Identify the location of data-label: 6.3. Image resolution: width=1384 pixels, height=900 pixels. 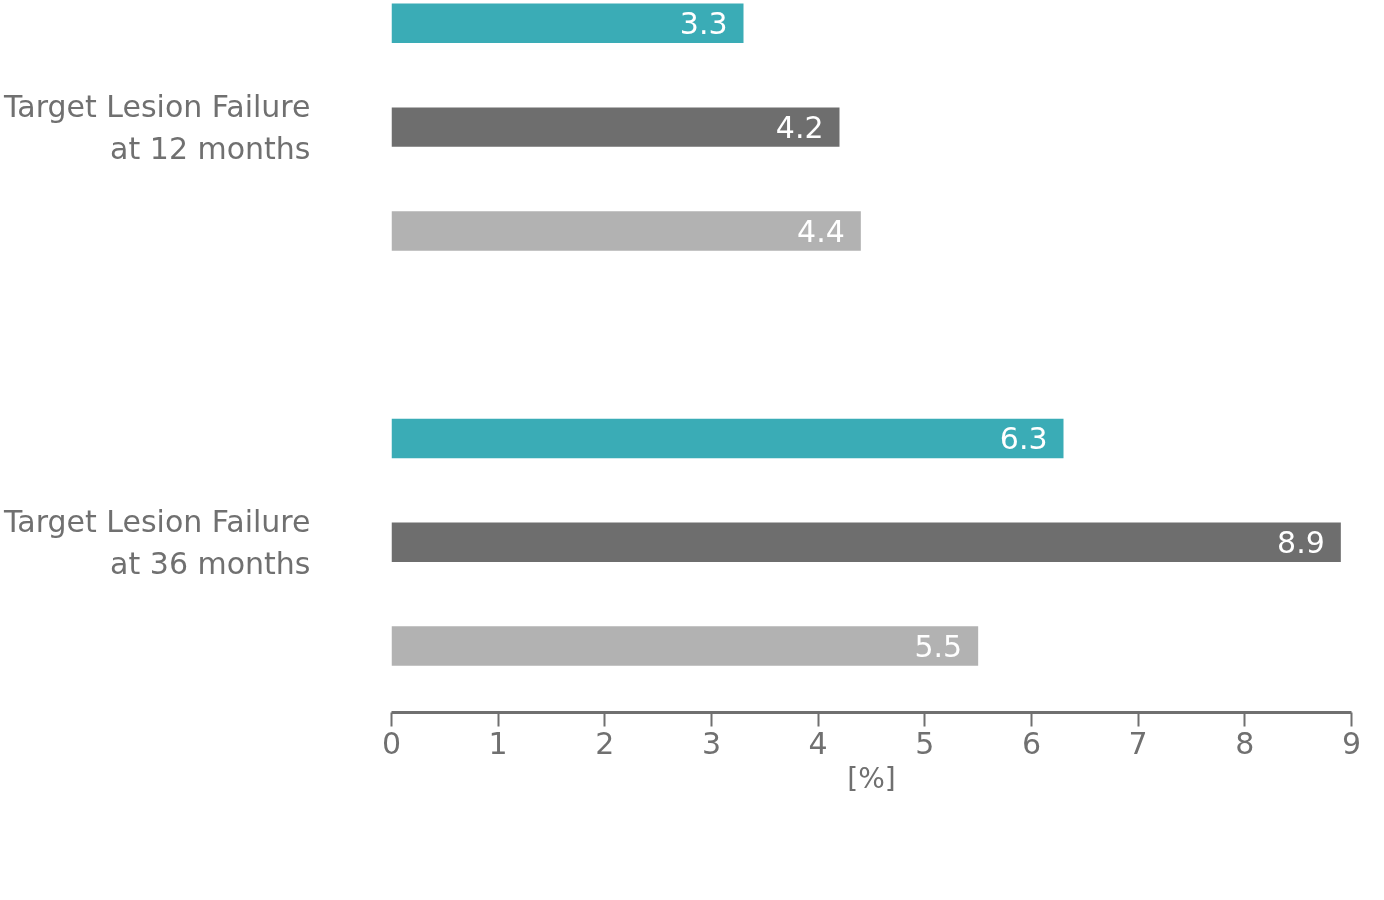
(1023, 439).